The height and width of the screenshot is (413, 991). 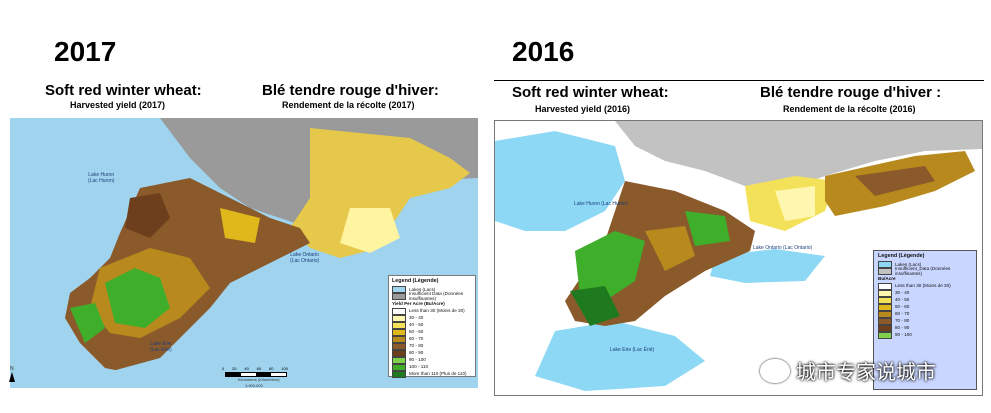 I want to click on scale-tick-label: 80, so click(x=271, y=368).